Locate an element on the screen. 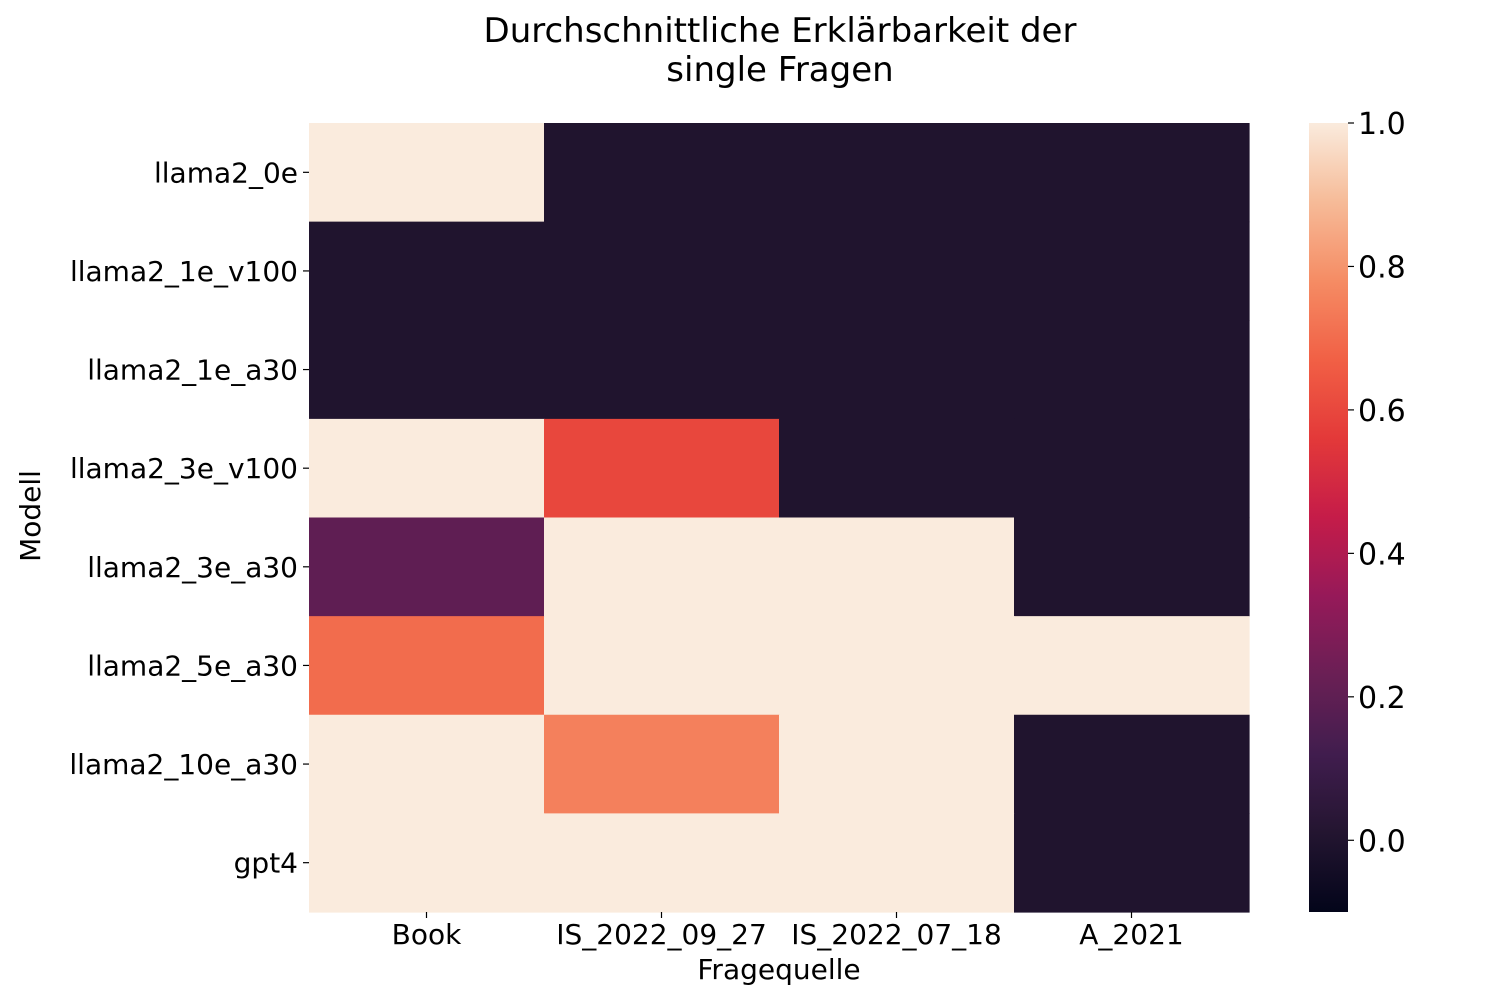 The image size is (1500, 1004). colorbar-tick-label: 0.0 is located at coordinates (1382, 841).